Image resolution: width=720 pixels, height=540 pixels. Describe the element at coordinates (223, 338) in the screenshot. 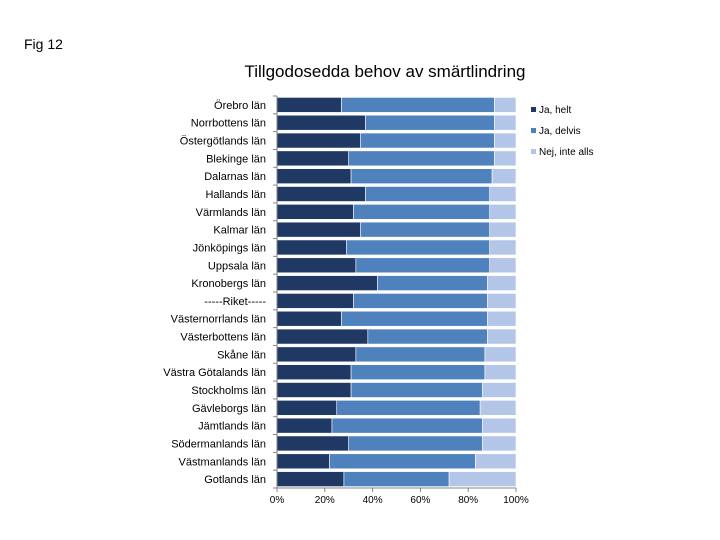

I see `category-label: Västerbottens län` at that location.